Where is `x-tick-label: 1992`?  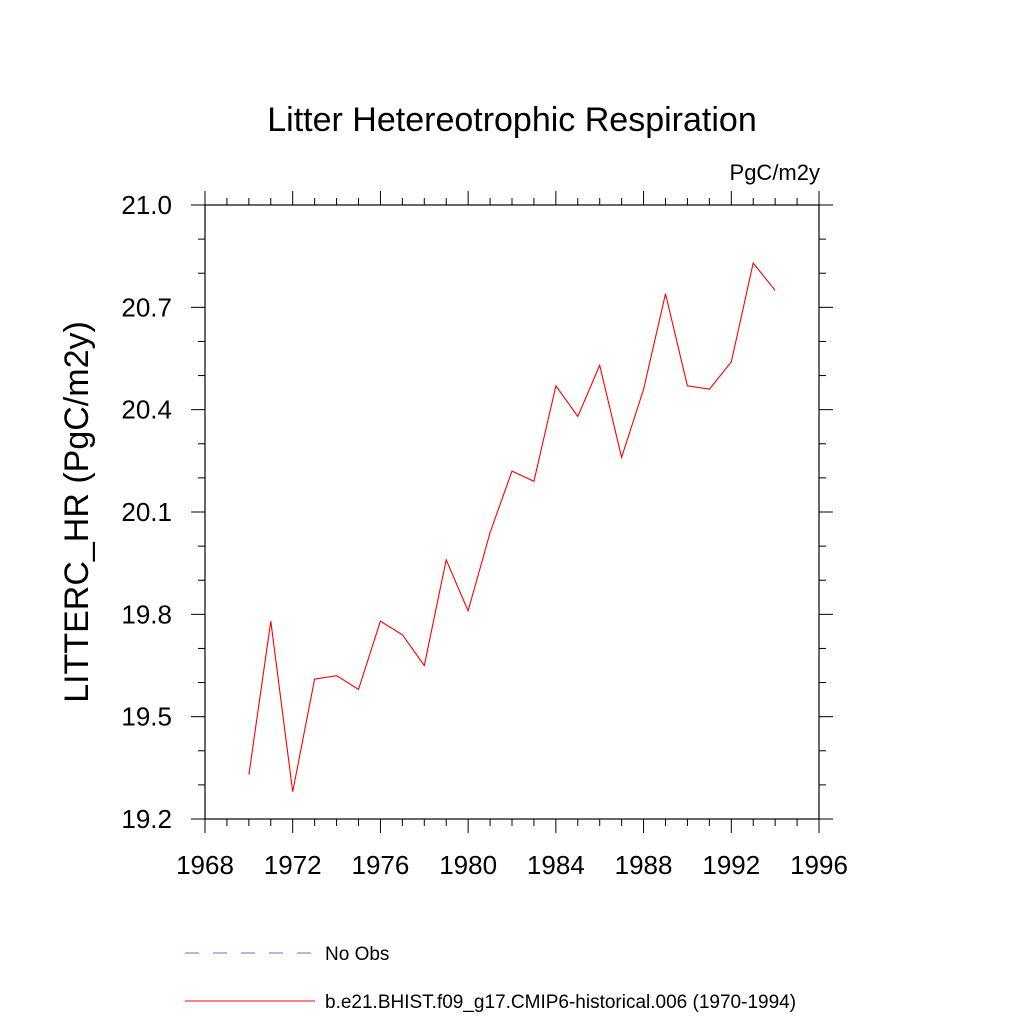 x-tick-label: 1992 is located at coordinates (731, 865).